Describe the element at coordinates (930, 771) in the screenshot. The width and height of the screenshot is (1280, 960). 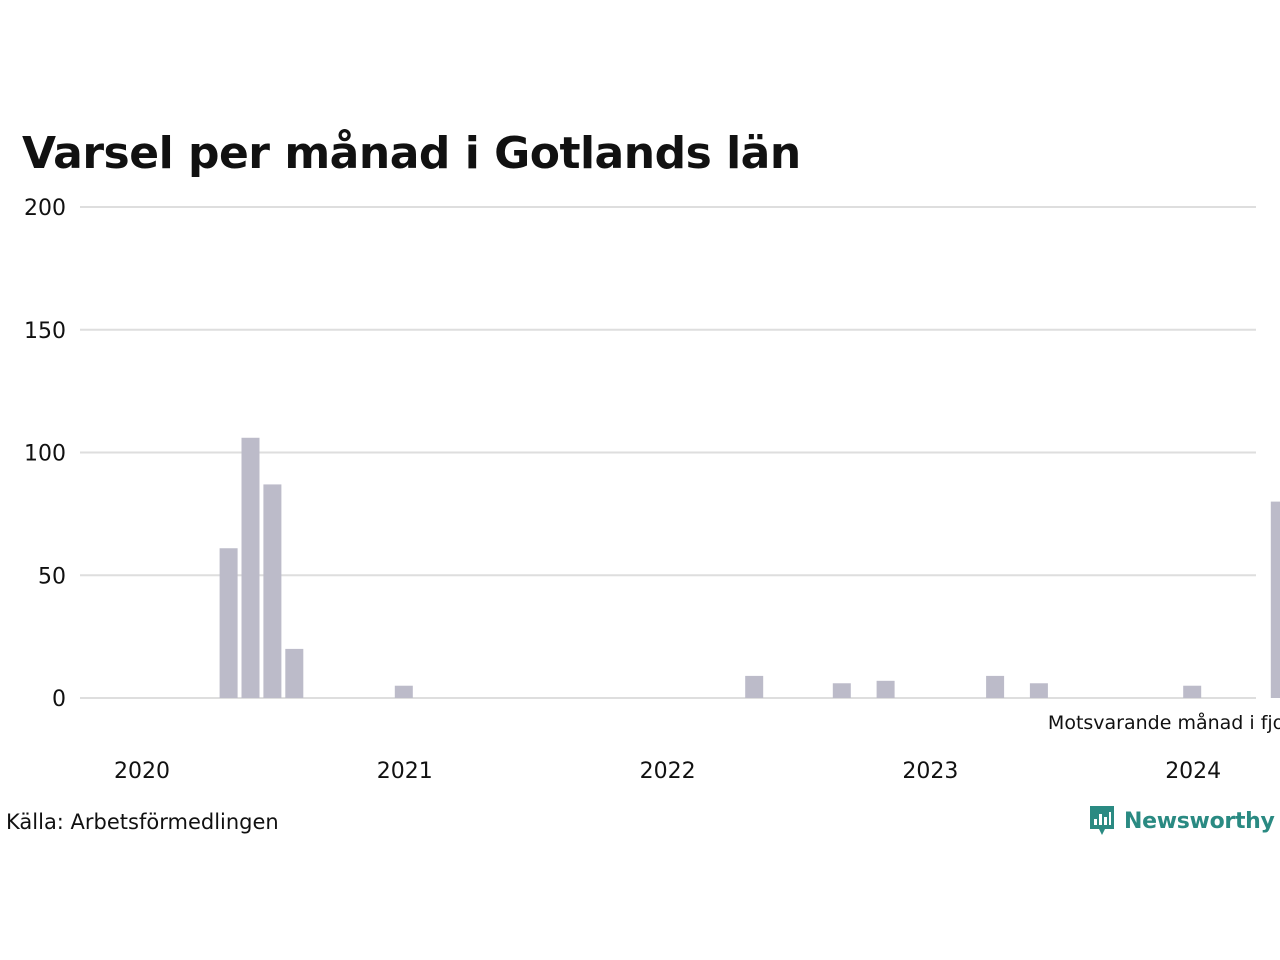
I see `x-tick-label: 2023` at that location.